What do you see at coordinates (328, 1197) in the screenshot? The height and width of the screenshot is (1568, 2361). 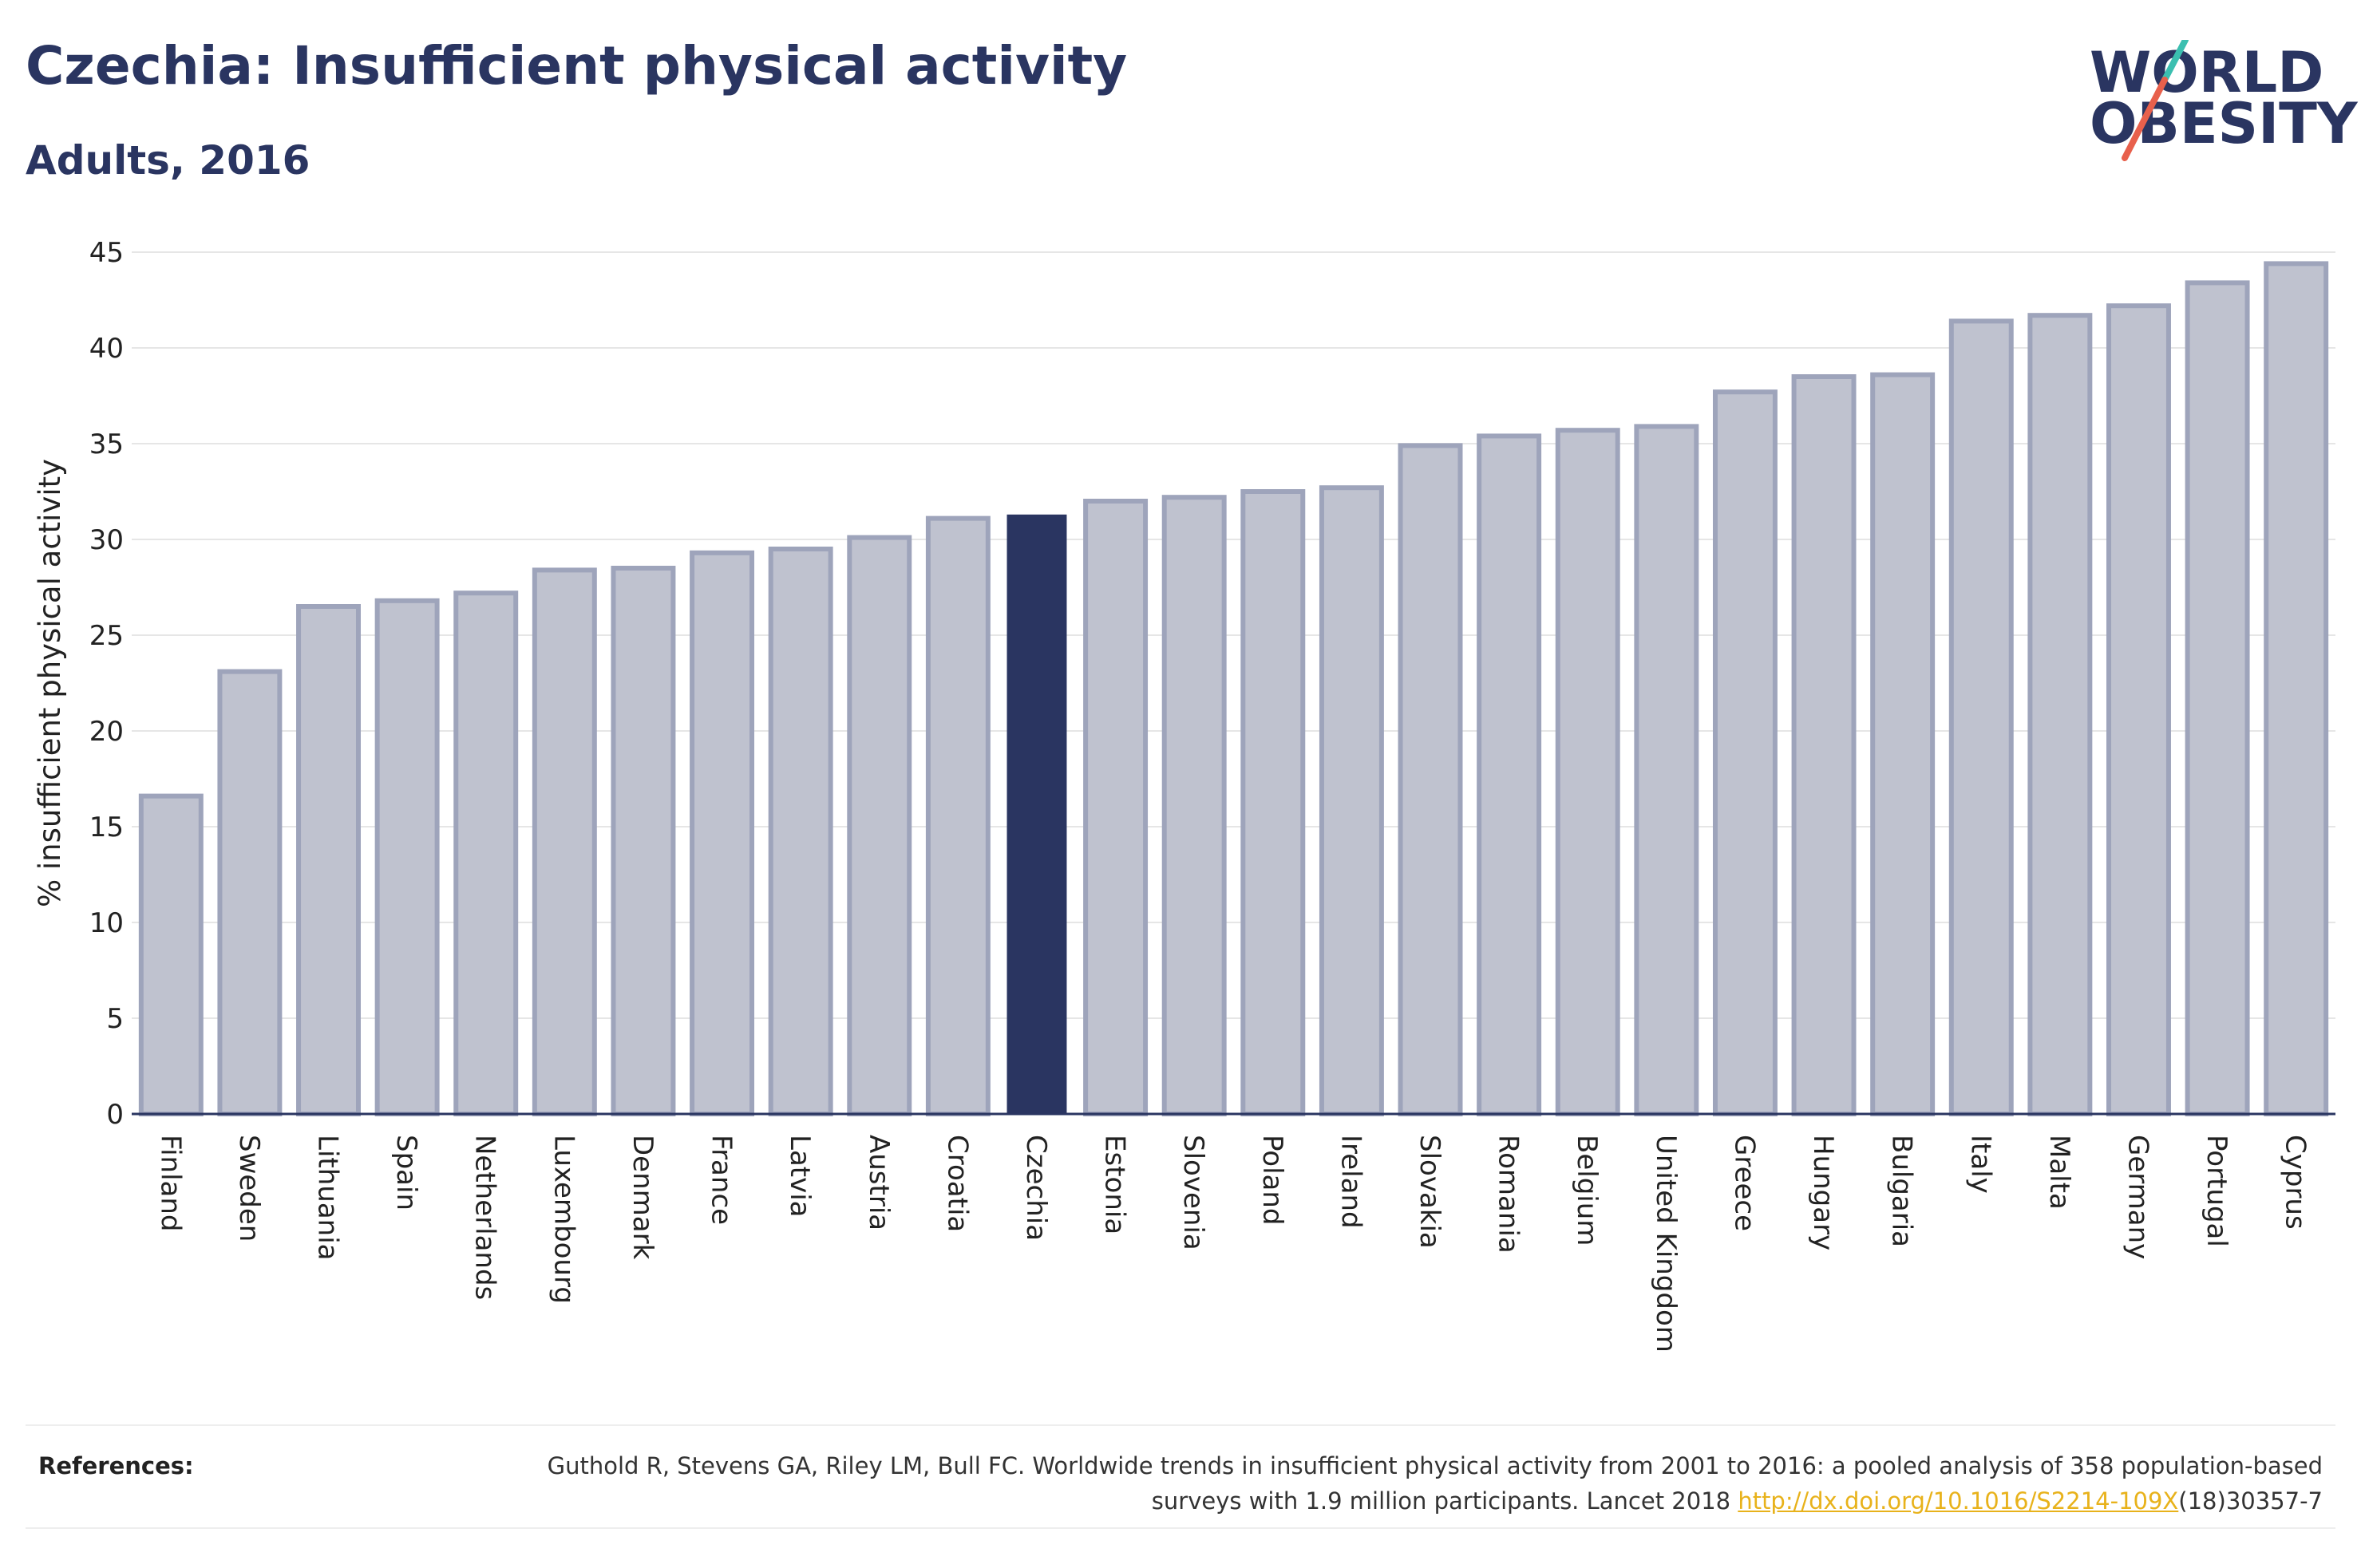 I see `x-tick-label: Lithuania` at bounding box center [328, 1197].